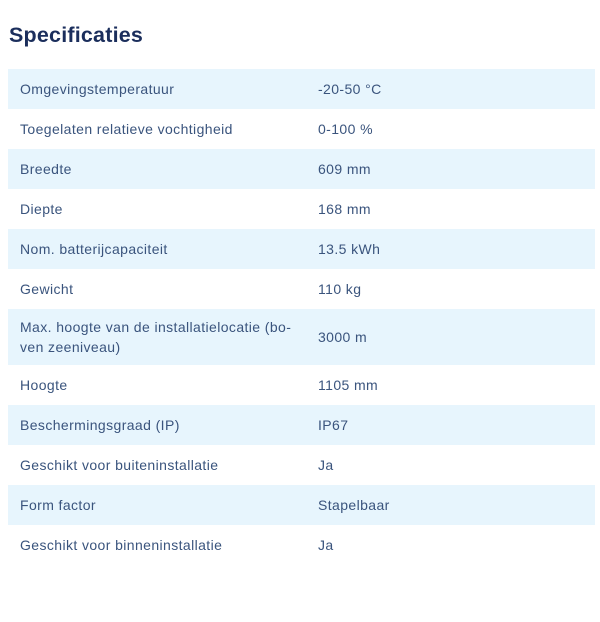  I want to click on table-row: Diepte 168 mm, so click(301, 209).